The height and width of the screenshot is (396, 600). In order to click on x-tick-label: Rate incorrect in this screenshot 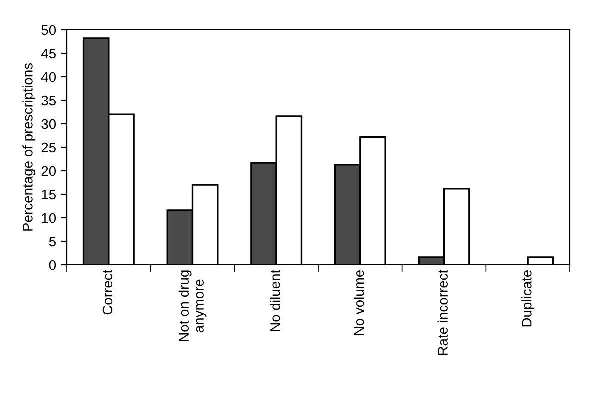, I will do `click(443, 313)`.